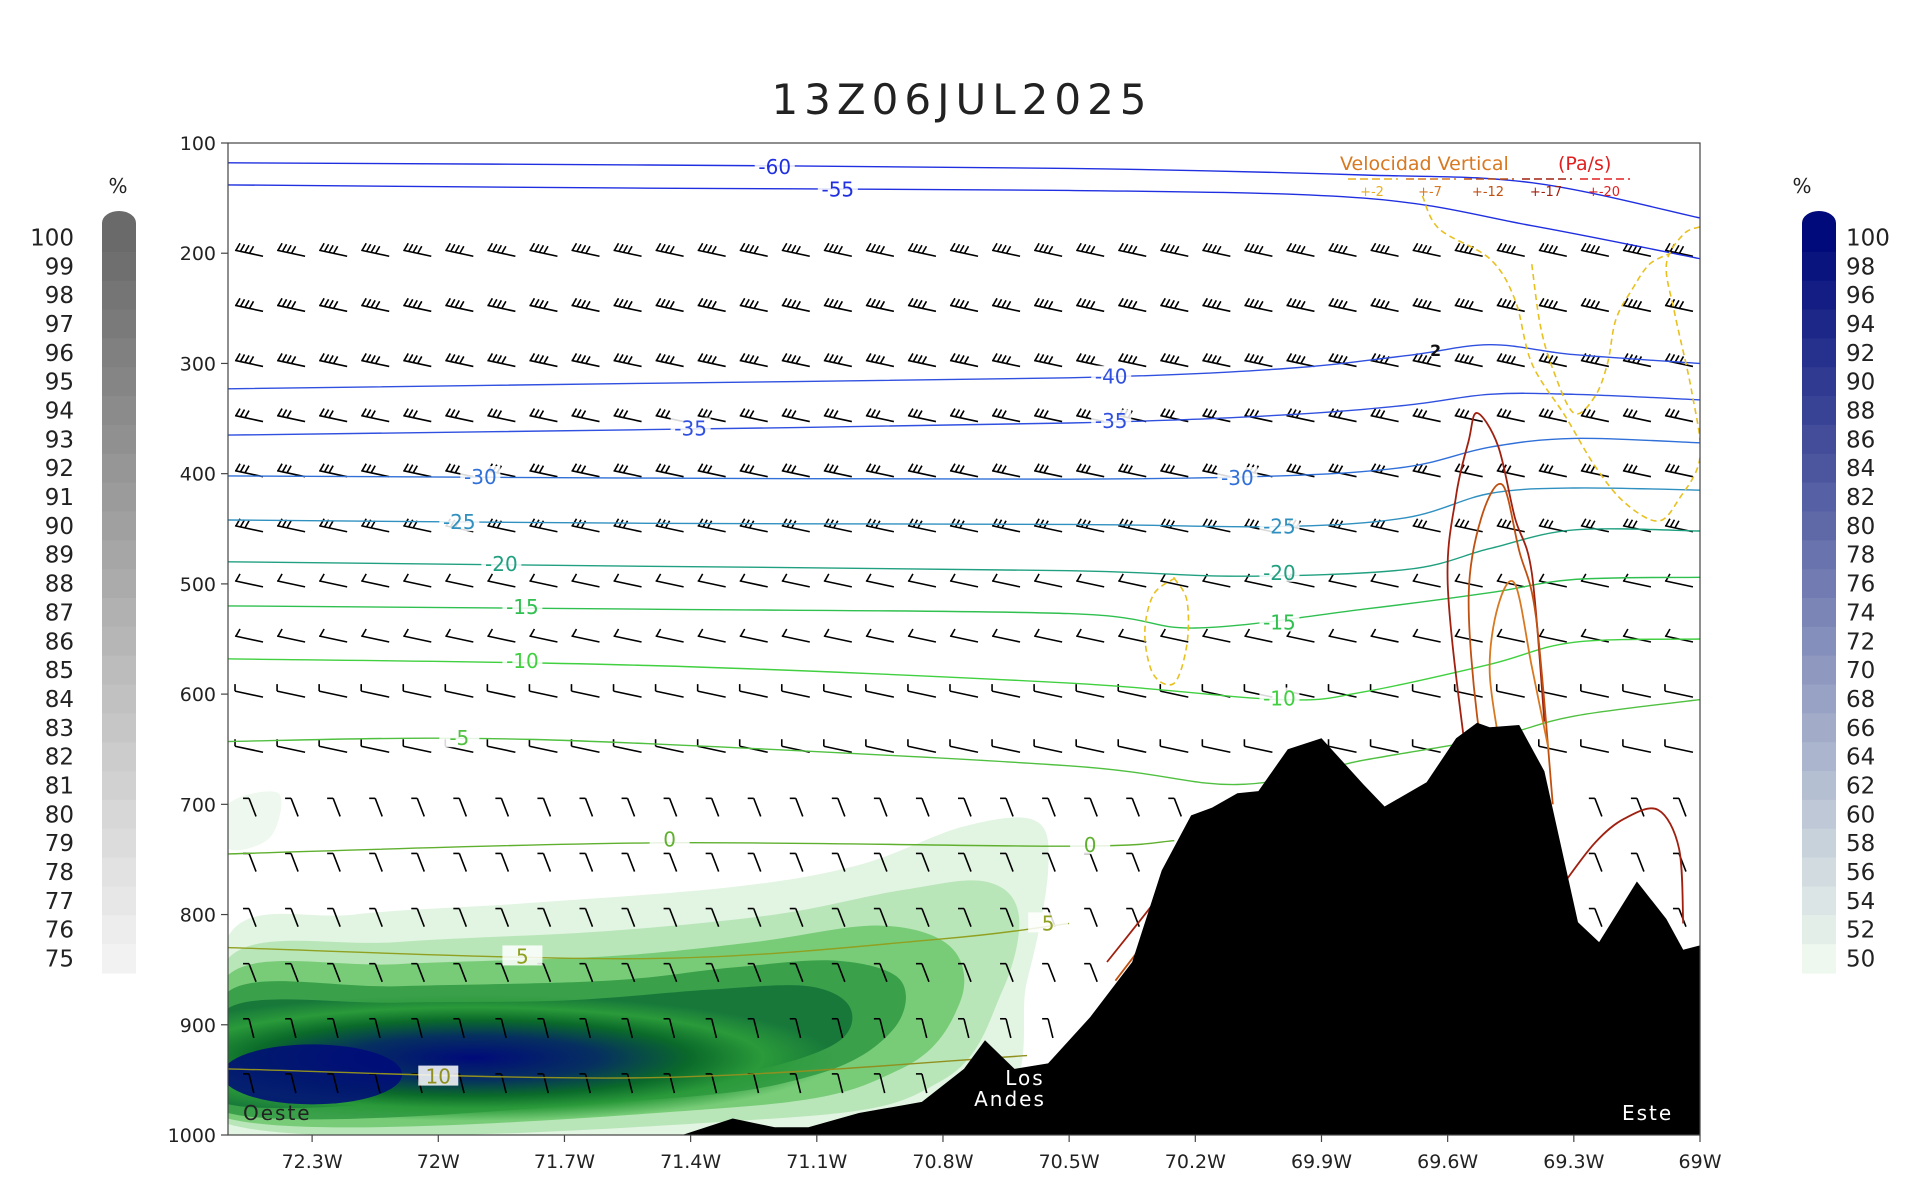 The height and width of the screenshot is (1204, 1920). I want to click on x-tick-label: 70.8W, so click(942, 1162).